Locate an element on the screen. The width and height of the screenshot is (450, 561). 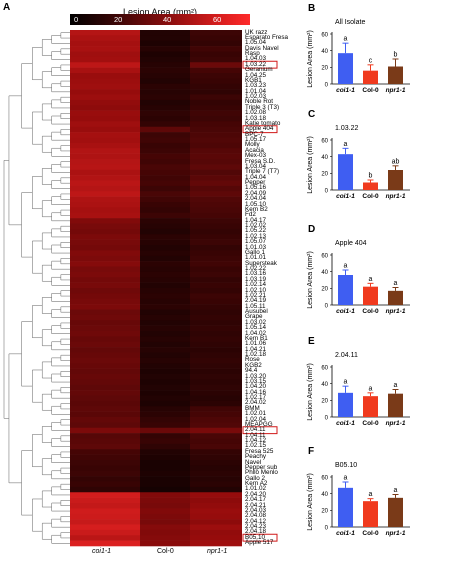
heatmap-col-npr1: npr1-1 is located at coordinates (217, 551).